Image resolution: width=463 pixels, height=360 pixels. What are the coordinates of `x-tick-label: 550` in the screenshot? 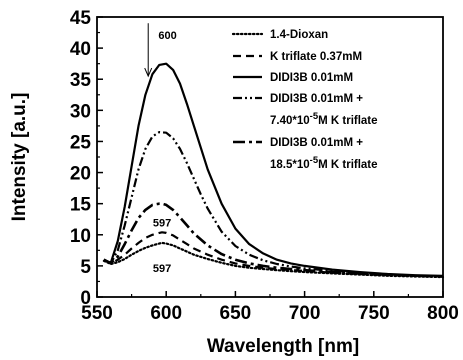 It's located at (97, 313).